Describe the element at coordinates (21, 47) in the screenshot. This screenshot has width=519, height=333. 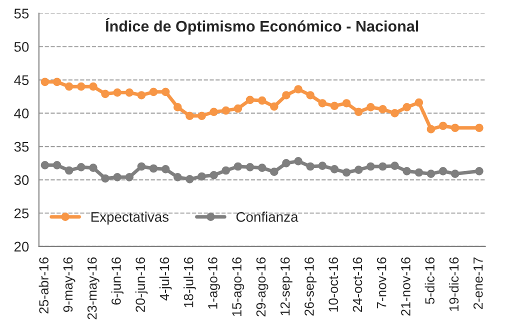
I see `y-tick-label: 50` at that location.